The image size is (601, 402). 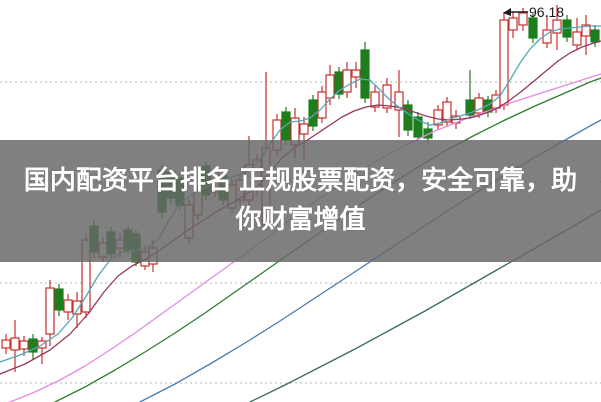 I want to click on price-high-annotation: 96.18, so click(x=532, y=12).